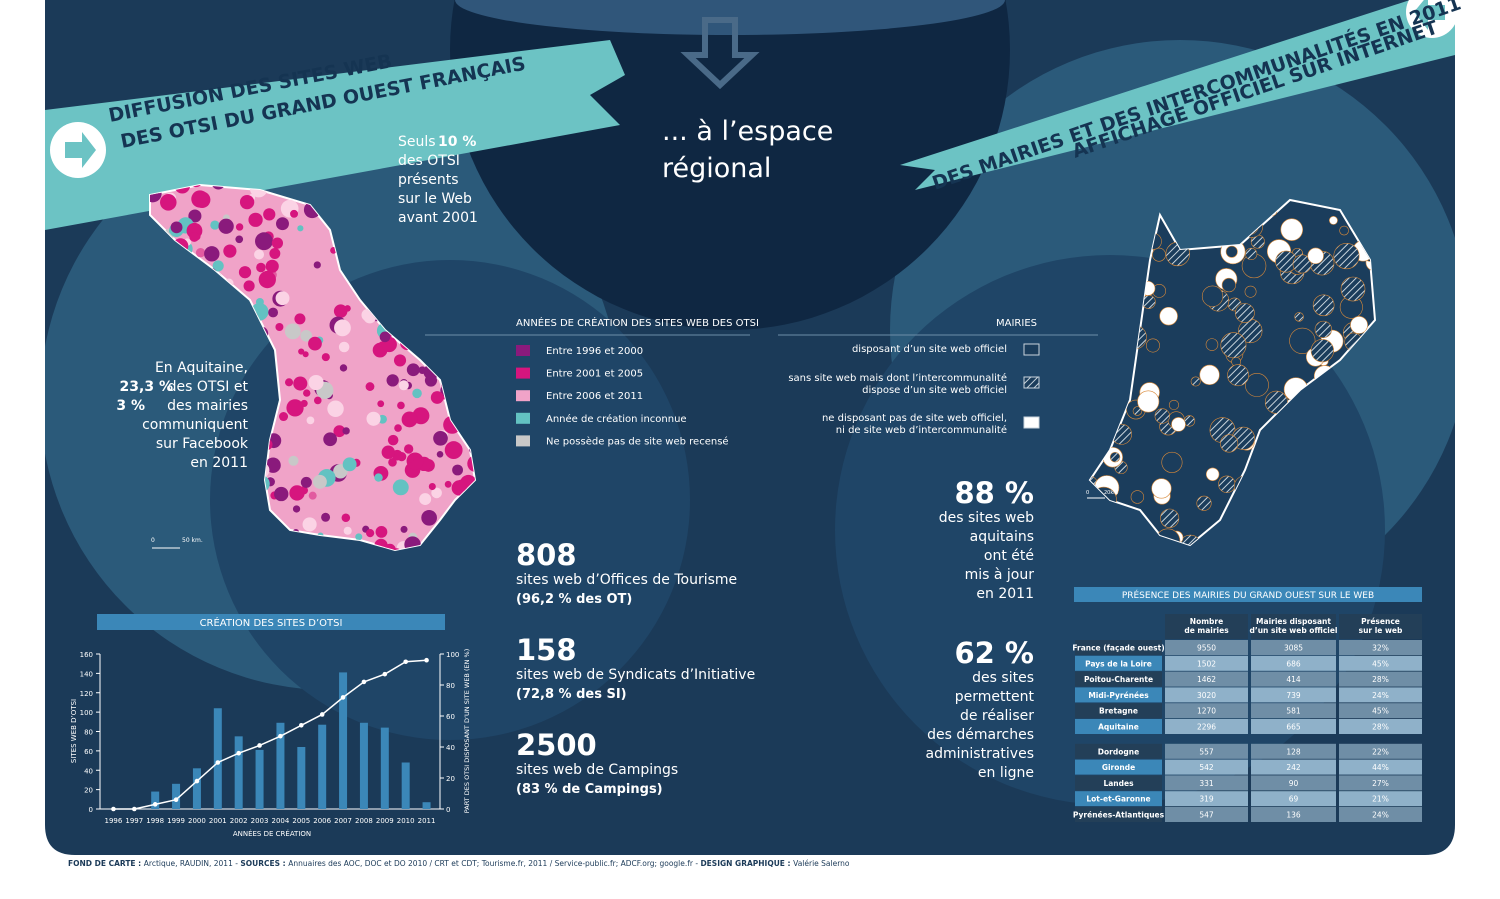 Image resolution: width=1500 pixels, height=899 pixels. Describe the element at coordinates (914, 418) in the screenshot. I see `legend-label: ne disposant pas de site web officiel,` at that location.